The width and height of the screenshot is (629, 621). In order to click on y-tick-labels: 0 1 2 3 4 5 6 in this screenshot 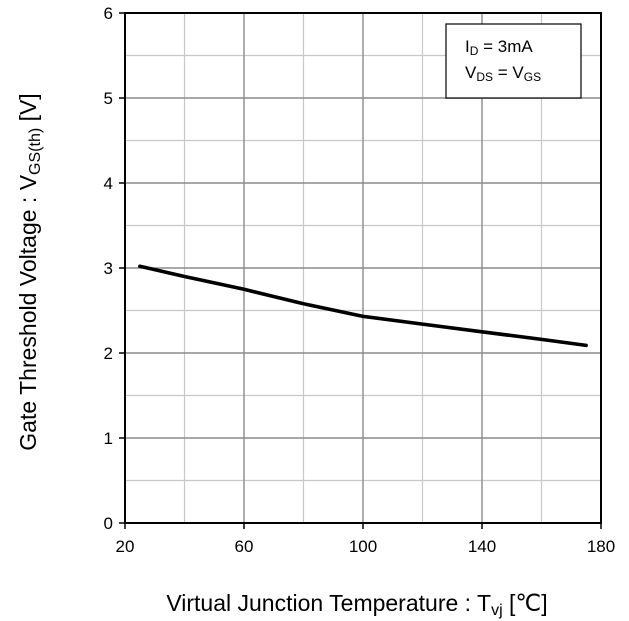, I will do `click(108, 268)`.